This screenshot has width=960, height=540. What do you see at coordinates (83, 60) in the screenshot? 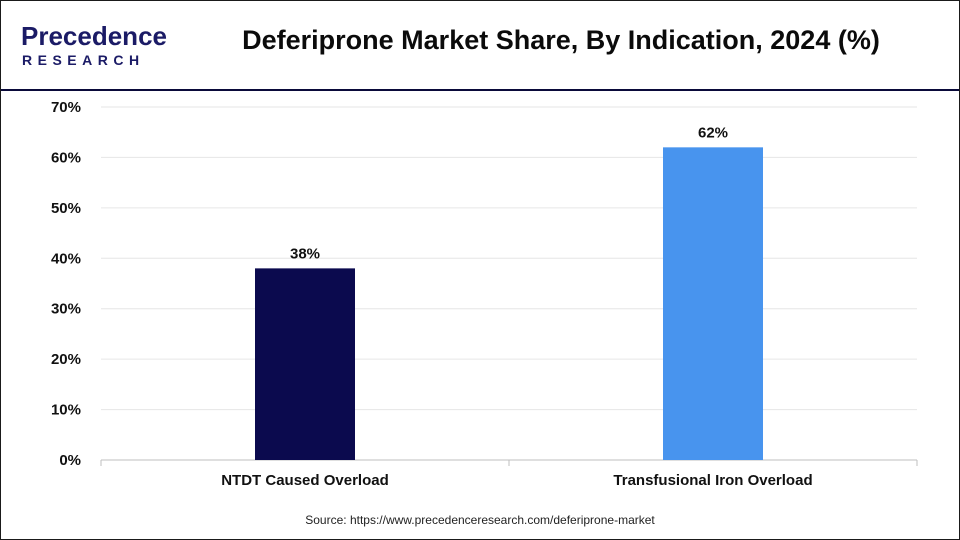
I see `logo-subtitle: RESEARCH` at bounding box center [83, 60].